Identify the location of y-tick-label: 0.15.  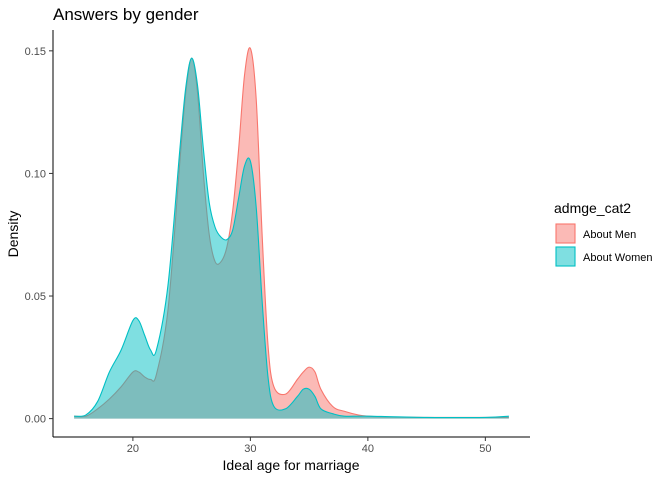
(35, 52).